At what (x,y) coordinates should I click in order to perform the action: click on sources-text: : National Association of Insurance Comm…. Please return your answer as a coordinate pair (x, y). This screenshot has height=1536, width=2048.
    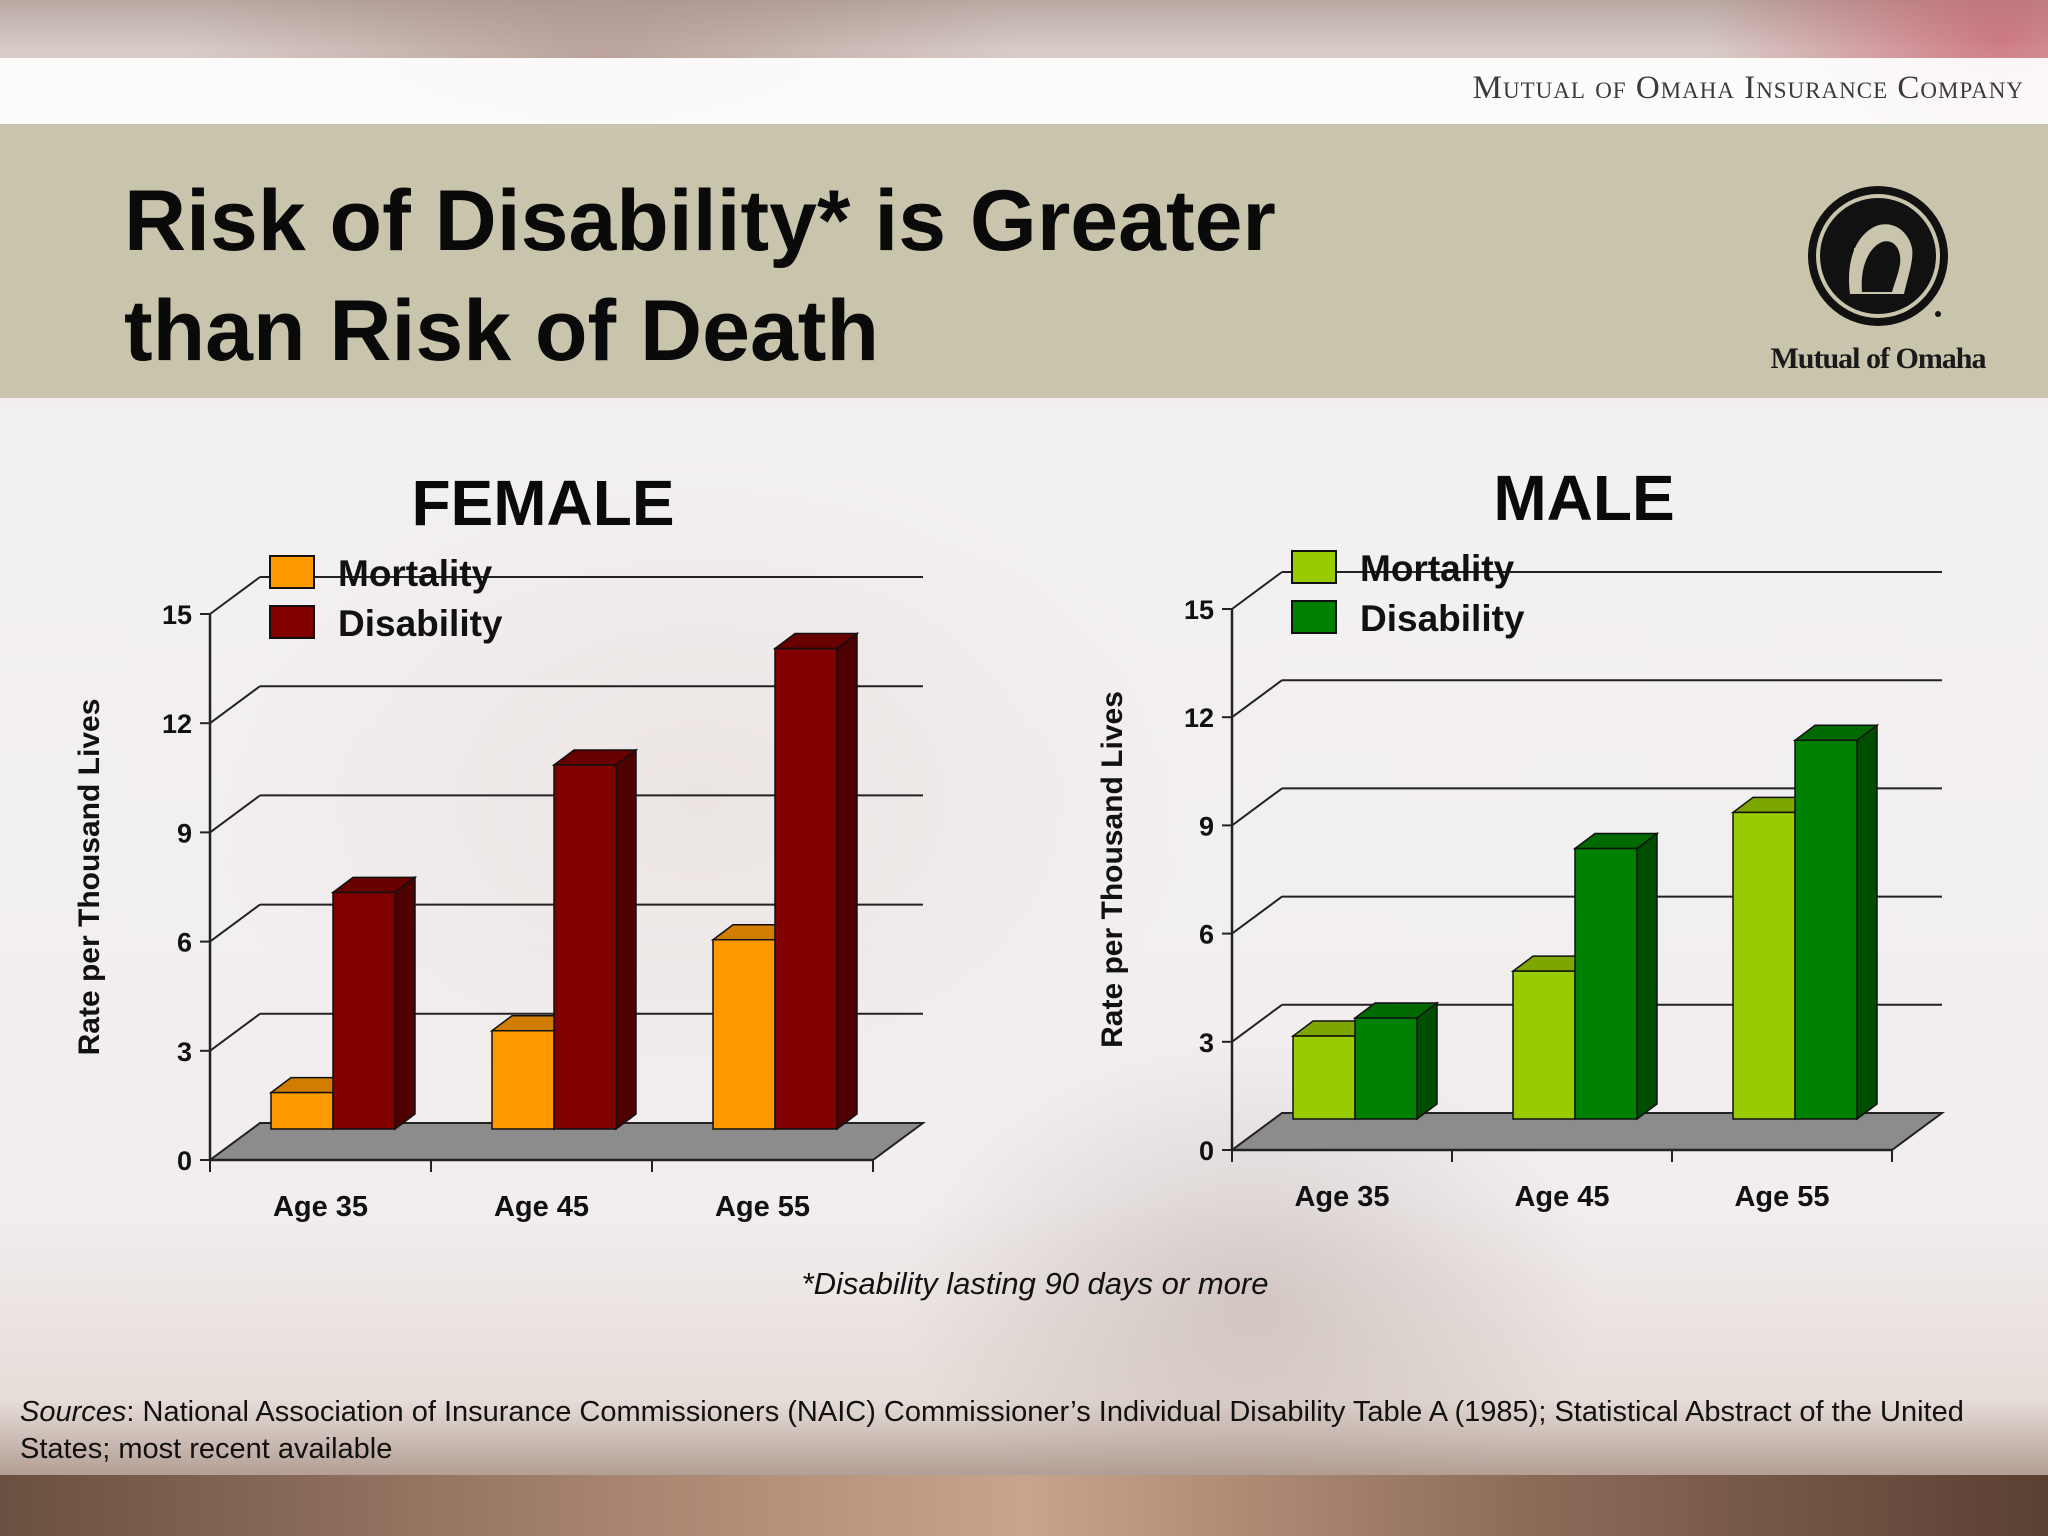
    Looking at the image, I should click on (992, 1430).